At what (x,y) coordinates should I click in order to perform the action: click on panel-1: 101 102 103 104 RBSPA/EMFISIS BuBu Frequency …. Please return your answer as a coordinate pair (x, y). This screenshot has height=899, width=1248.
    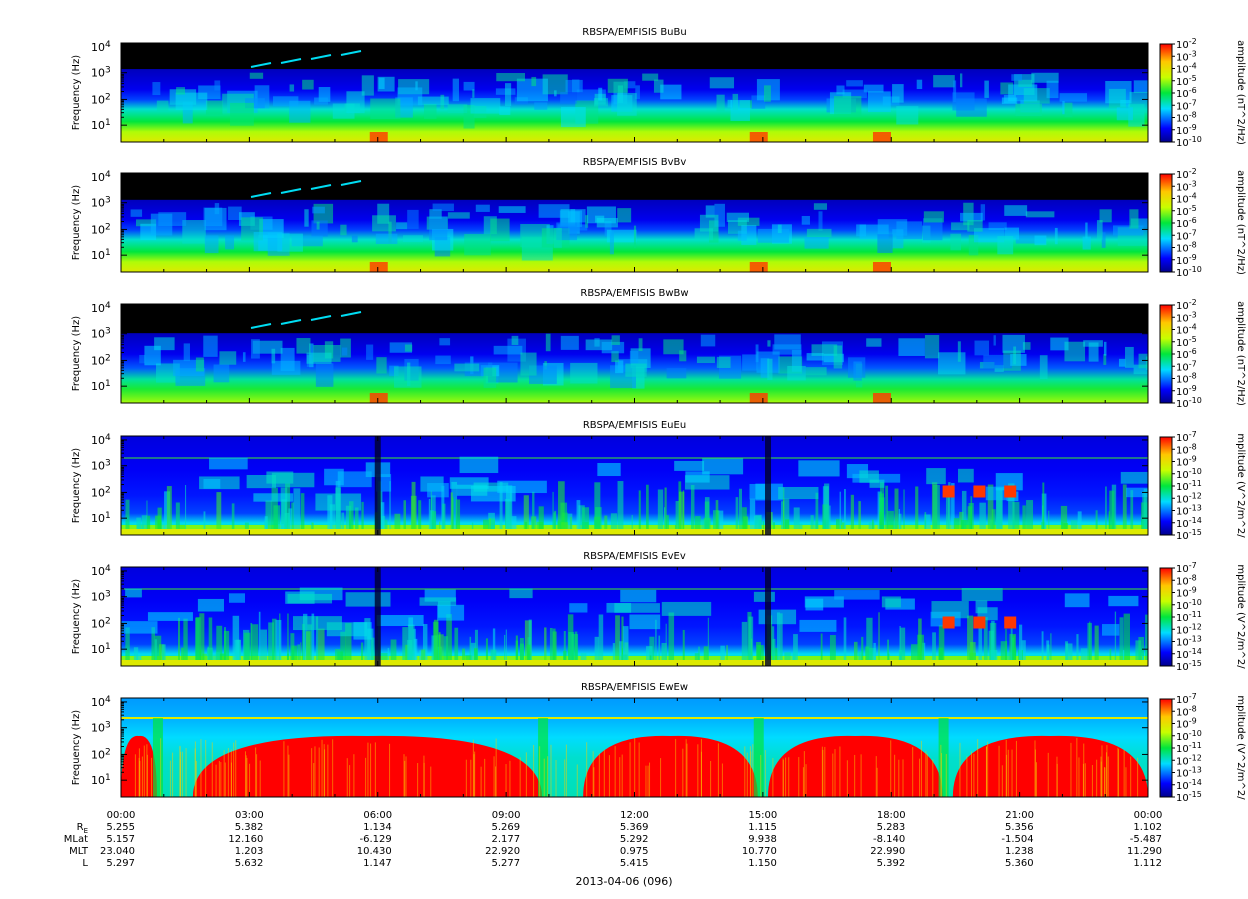
    Looking at the image, I should click on (658, 88).